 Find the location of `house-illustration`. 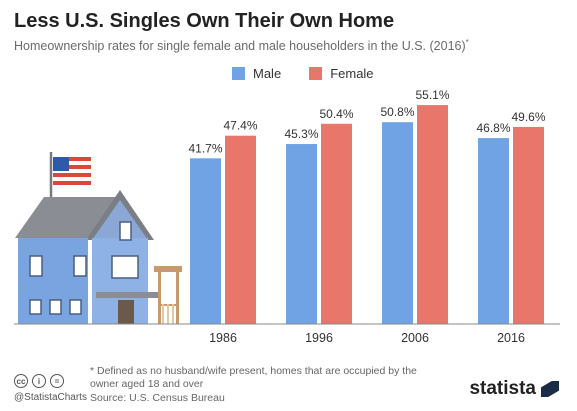

house-illustration is located at coordinates (98, 238).